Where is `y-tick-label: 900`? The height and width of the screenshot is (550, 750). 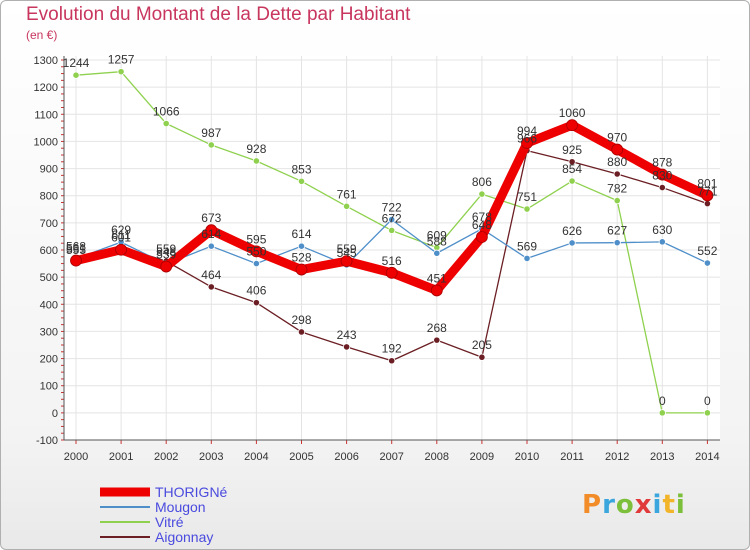
y-tick-label: 900 is located at coordinates (49, 170).